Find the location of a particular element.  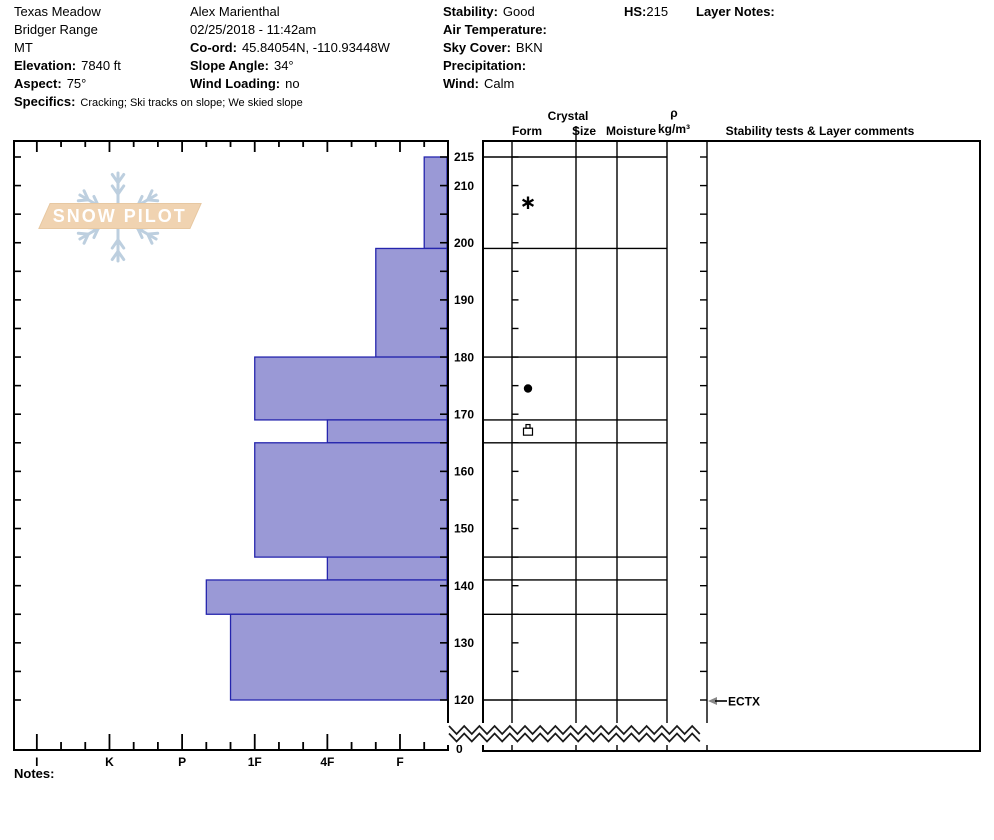

depth-label: 150 is located at coordinates (464, 529).